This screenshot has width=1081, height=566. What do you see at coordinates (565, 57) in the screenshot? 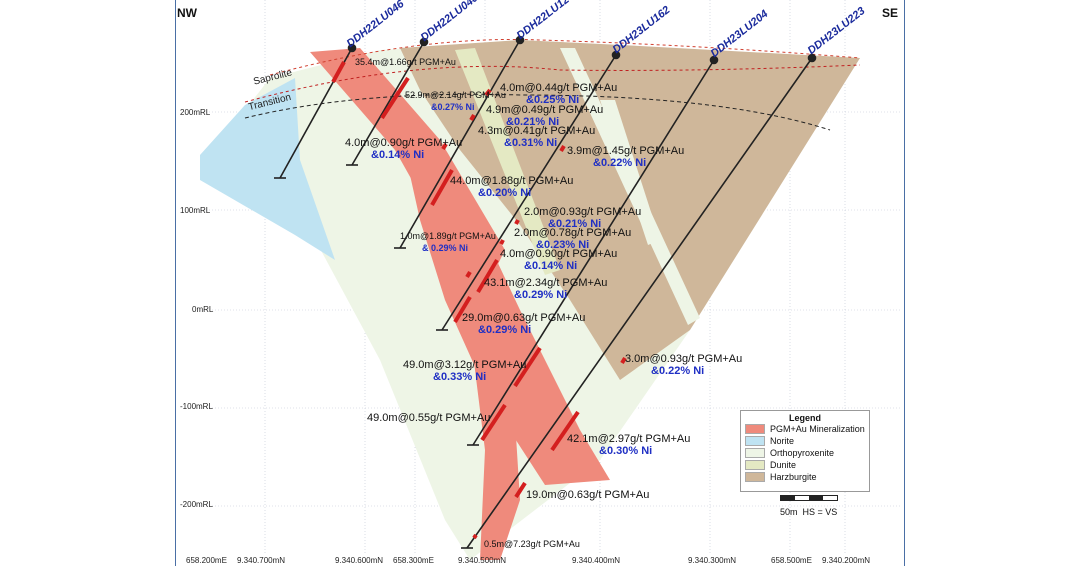
I see `surface-line` at bounding box center [565, 57].